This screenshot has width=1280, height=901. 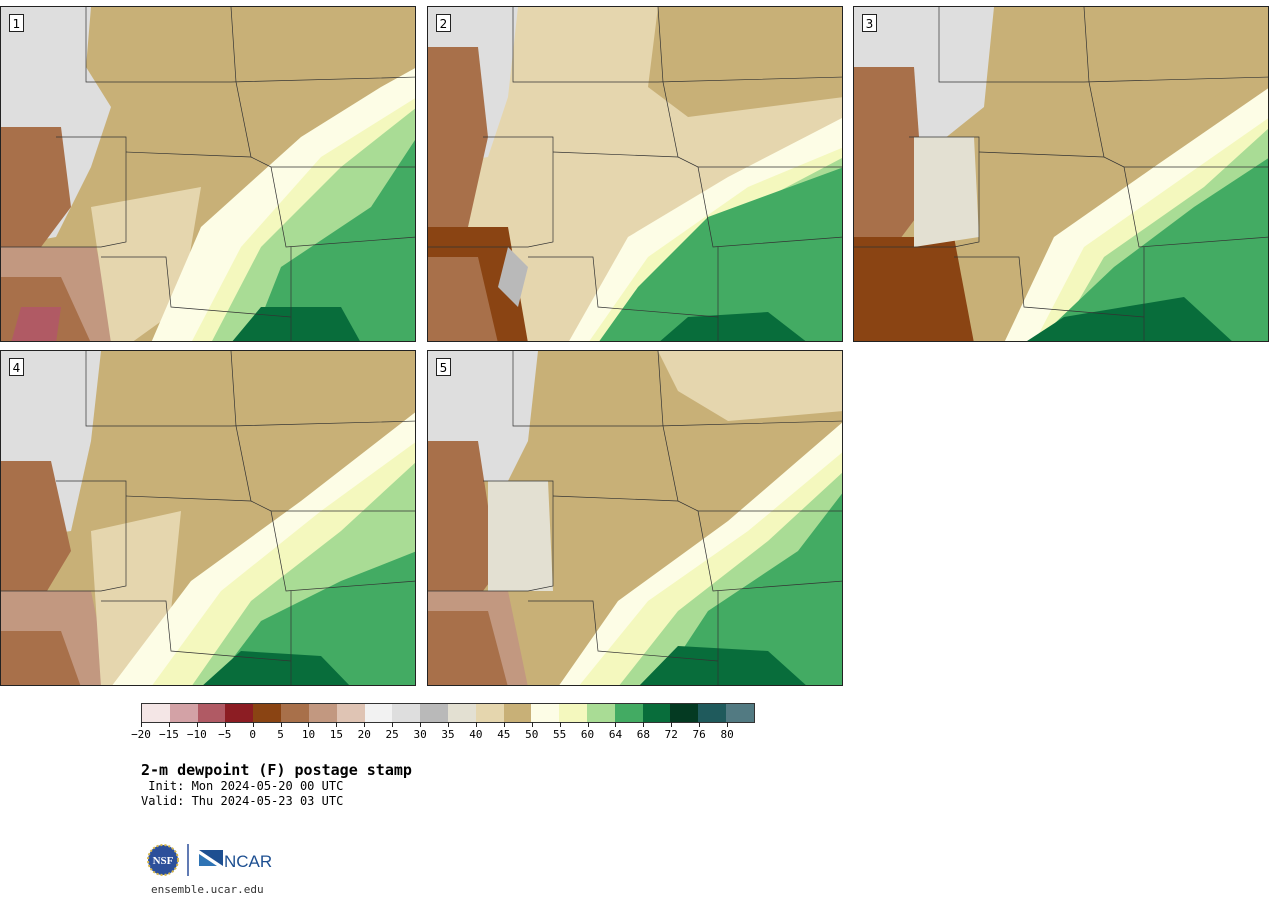 What do you see at coordinates (532, 734) in the screenshot?
I see `colorbar-tick-label: 50` at bounding box center [532, 734].